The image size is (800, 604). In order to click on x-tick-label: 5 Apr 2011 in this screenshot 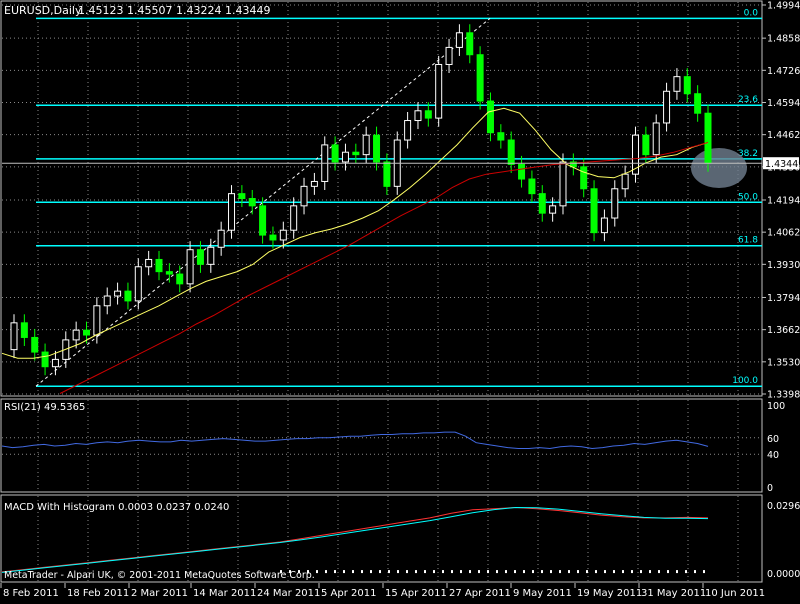, I will do `click(348, 593)`.